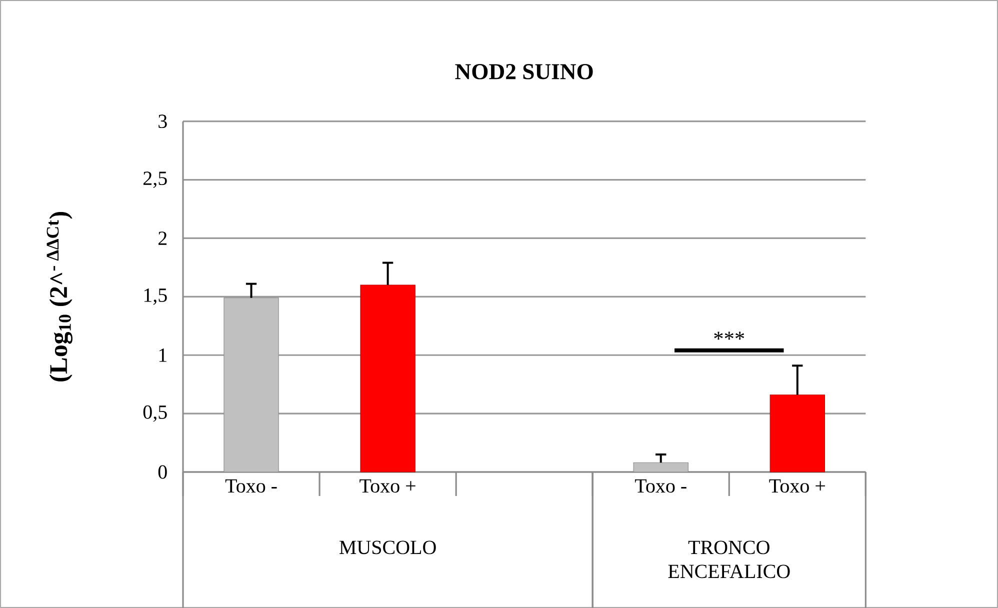 This screenshot has width=998, height=608. What do you see at coordinates (59, 297) in the screenshot?
I see `y-axis-title: (Log$_{10}$ (2^$^{- ΔΔCt}$)` at bounding box center [59, 297].